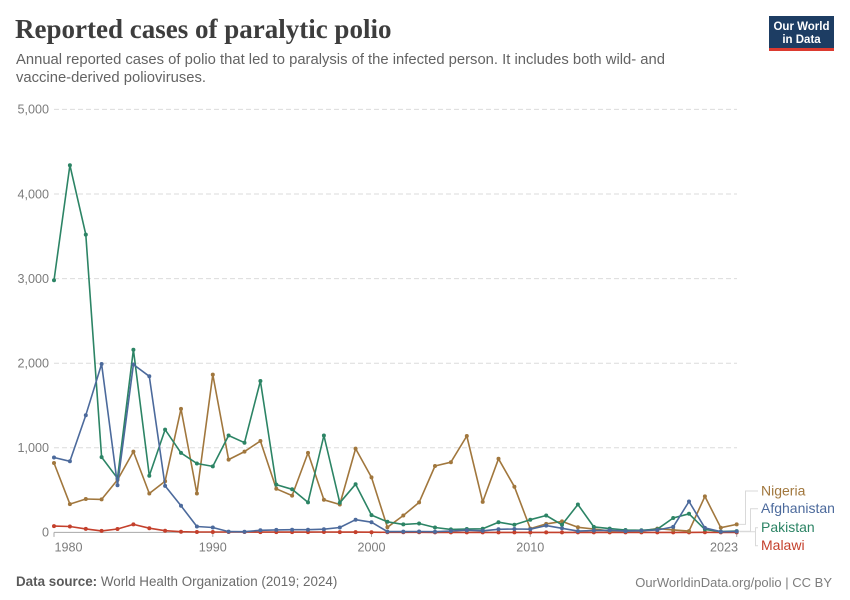 This screenshot has width=850, height=600. What do you see at coordinates (783, 491) in the screenshot?
I see `svg-text: Nigeria` at bounding box center [783, 491].